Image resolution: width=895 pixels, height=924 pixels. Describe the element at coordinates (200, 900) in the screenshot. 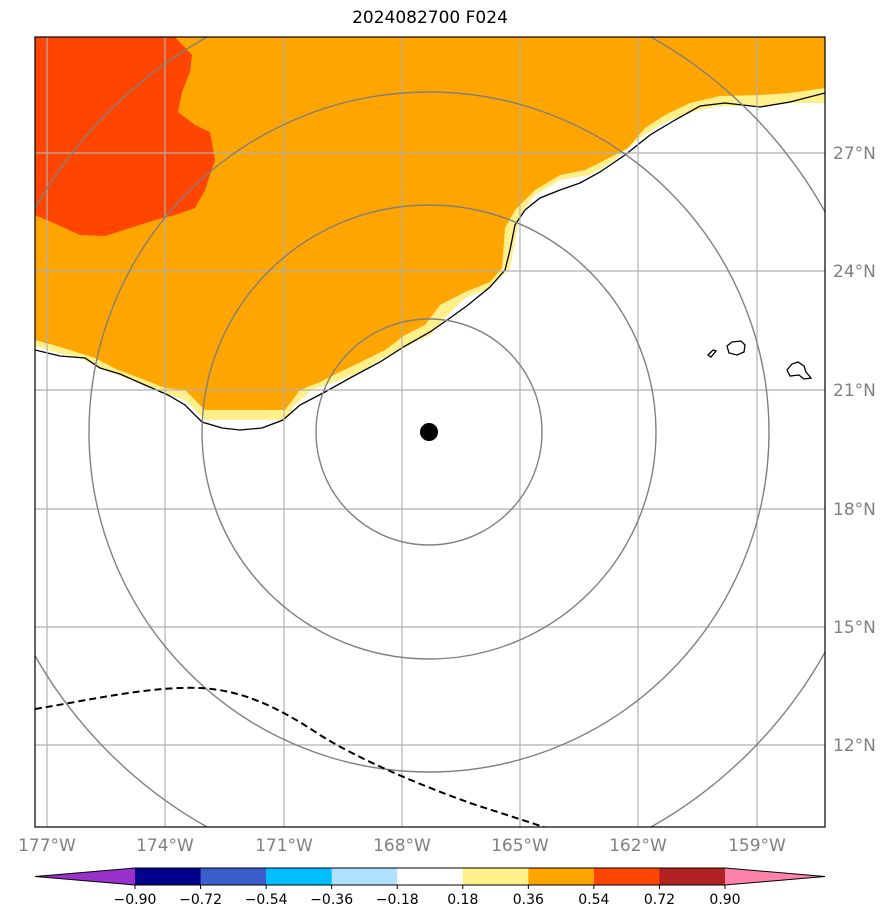

I see `colorbar-tick-label: −0.72` at that location.